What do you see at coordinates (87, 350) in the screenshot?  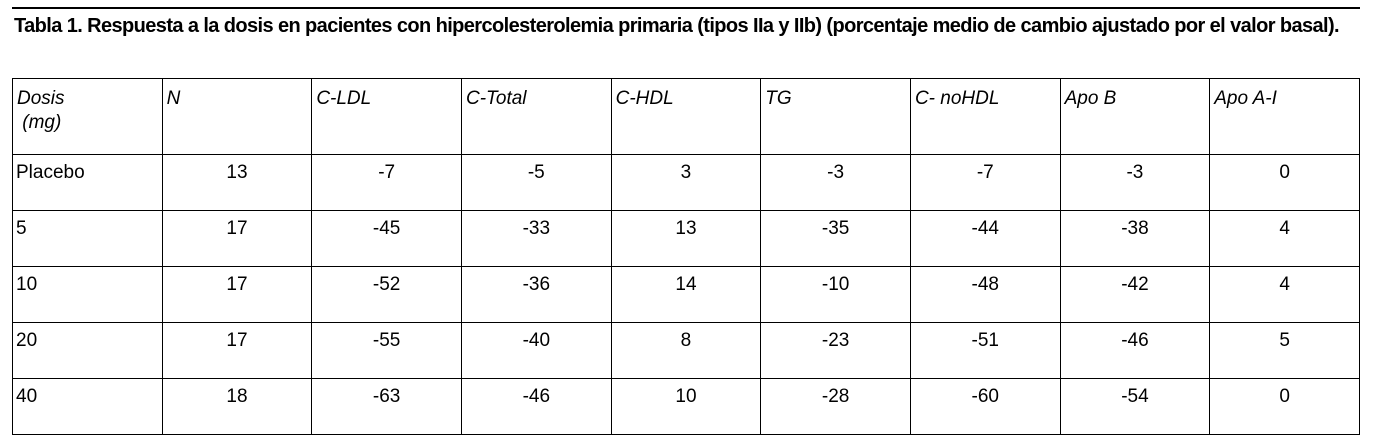 I see `row-label: 20` at bounding box center [87, 350].